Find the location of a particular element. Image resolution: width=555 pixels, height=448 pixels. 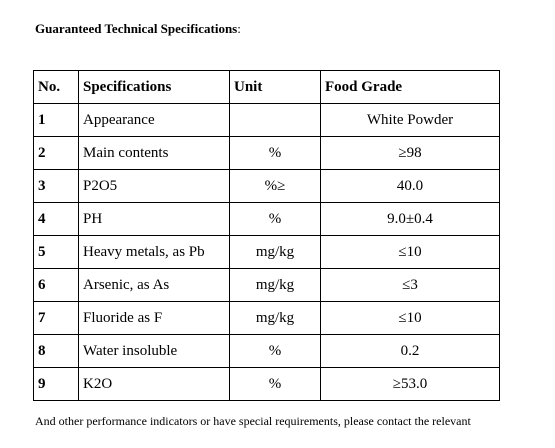

table-row: 1 Appearance White Powder is located at coordinates (266, 120).